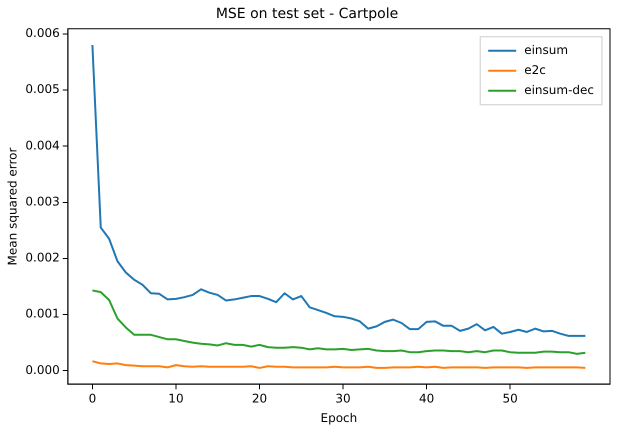 The height and width of the screenshot is (432, 619). Describe the element at coordinates (559, 89) in the screenshot. I see `legend-label: einsum-dec` at that location.